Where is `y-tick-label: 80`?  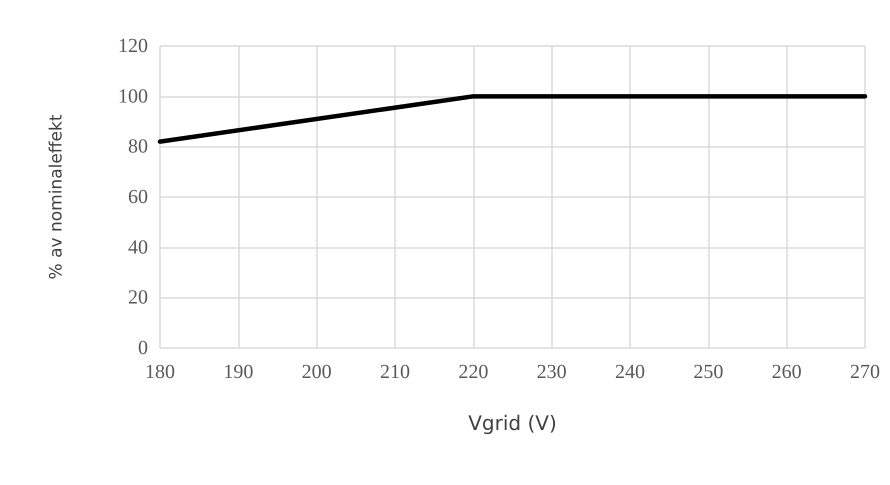
y-tick-label: 80 is located at coordinates (138, 147).